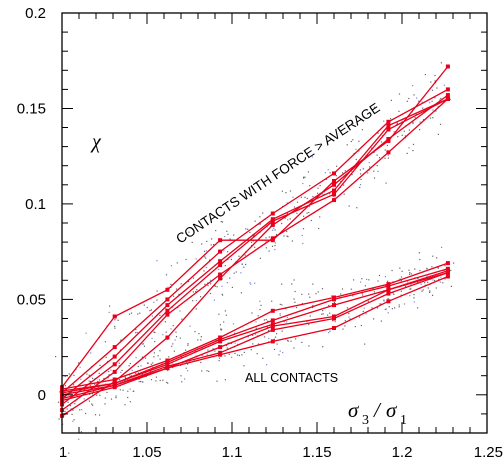 This screenshot has height=466, width=504. What do you see at coordinates (354, 410) in the screenshot?
I see `x-axis-label-sigma-numerator: σ` at bounding box center [354, 410].